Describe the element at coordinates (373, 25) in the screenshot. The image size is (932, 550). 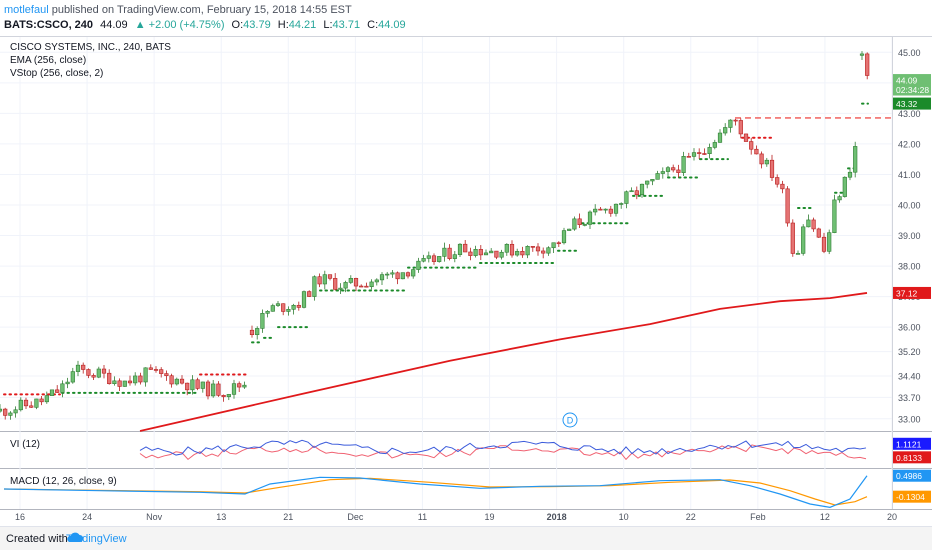
I see `close-label: C:` at that location.